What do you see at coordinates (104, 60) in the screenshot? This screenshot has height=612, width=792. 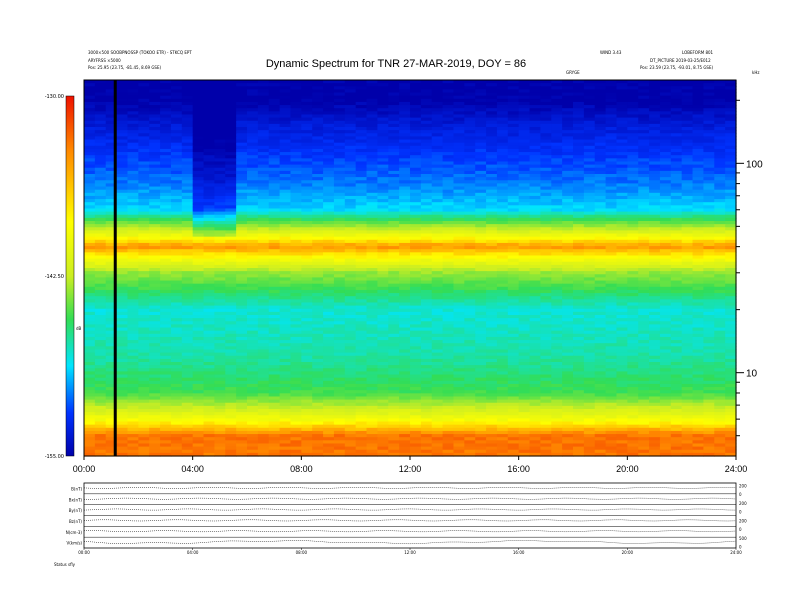 I see `header-info-left-2: ARYFRSS ×5000` at bounding box center [104, 60].